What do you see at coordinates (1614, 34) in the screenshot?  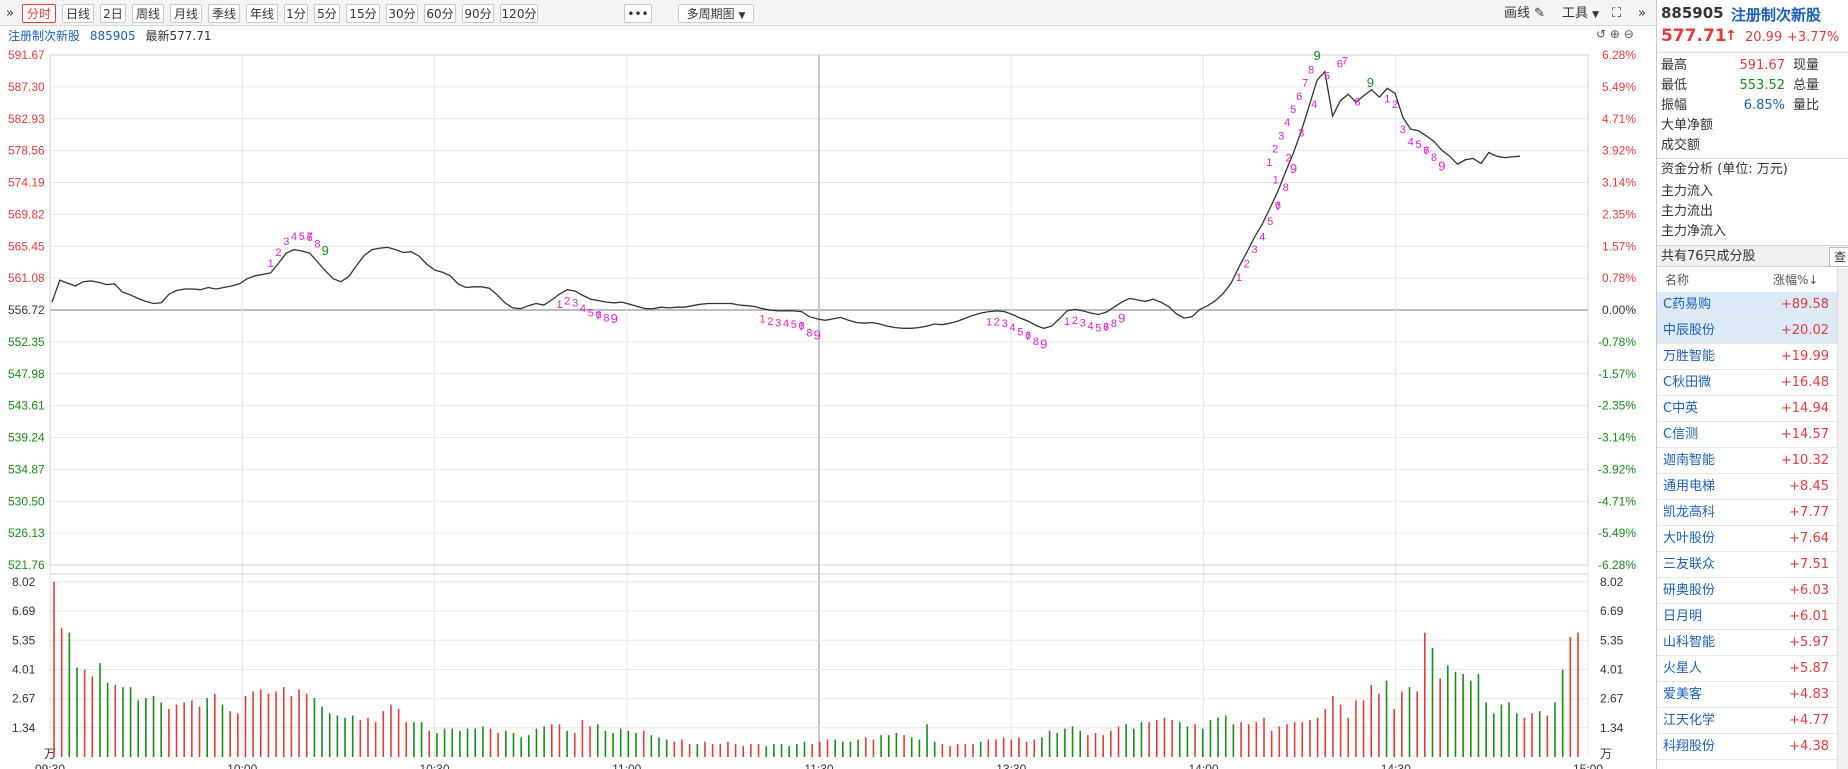 I see `zoom-in-icon: ⊕` at bounding box center [1614, 34].